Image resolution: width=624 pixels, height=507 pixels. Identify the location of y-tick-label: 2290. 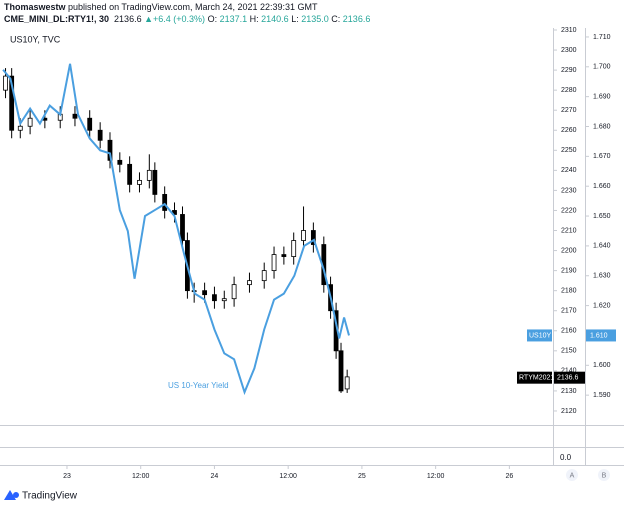
(569, 70).